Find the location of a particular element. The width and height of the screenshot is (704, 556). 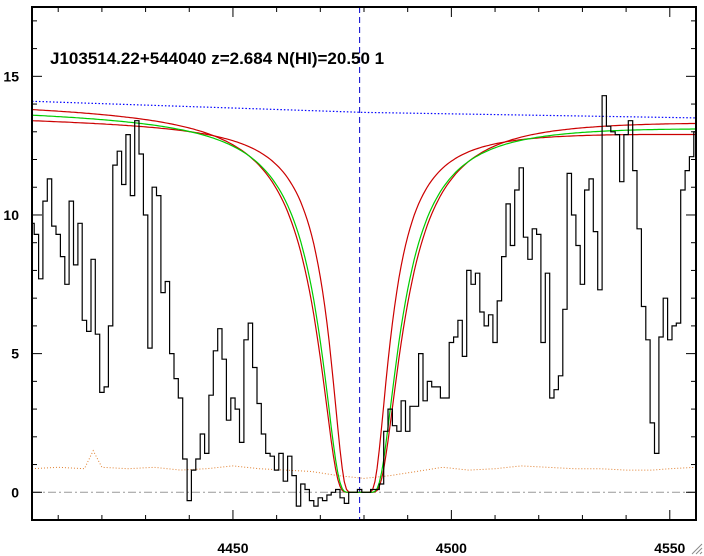

x-tick-label: 4500 is located at coordinates (451, 548).